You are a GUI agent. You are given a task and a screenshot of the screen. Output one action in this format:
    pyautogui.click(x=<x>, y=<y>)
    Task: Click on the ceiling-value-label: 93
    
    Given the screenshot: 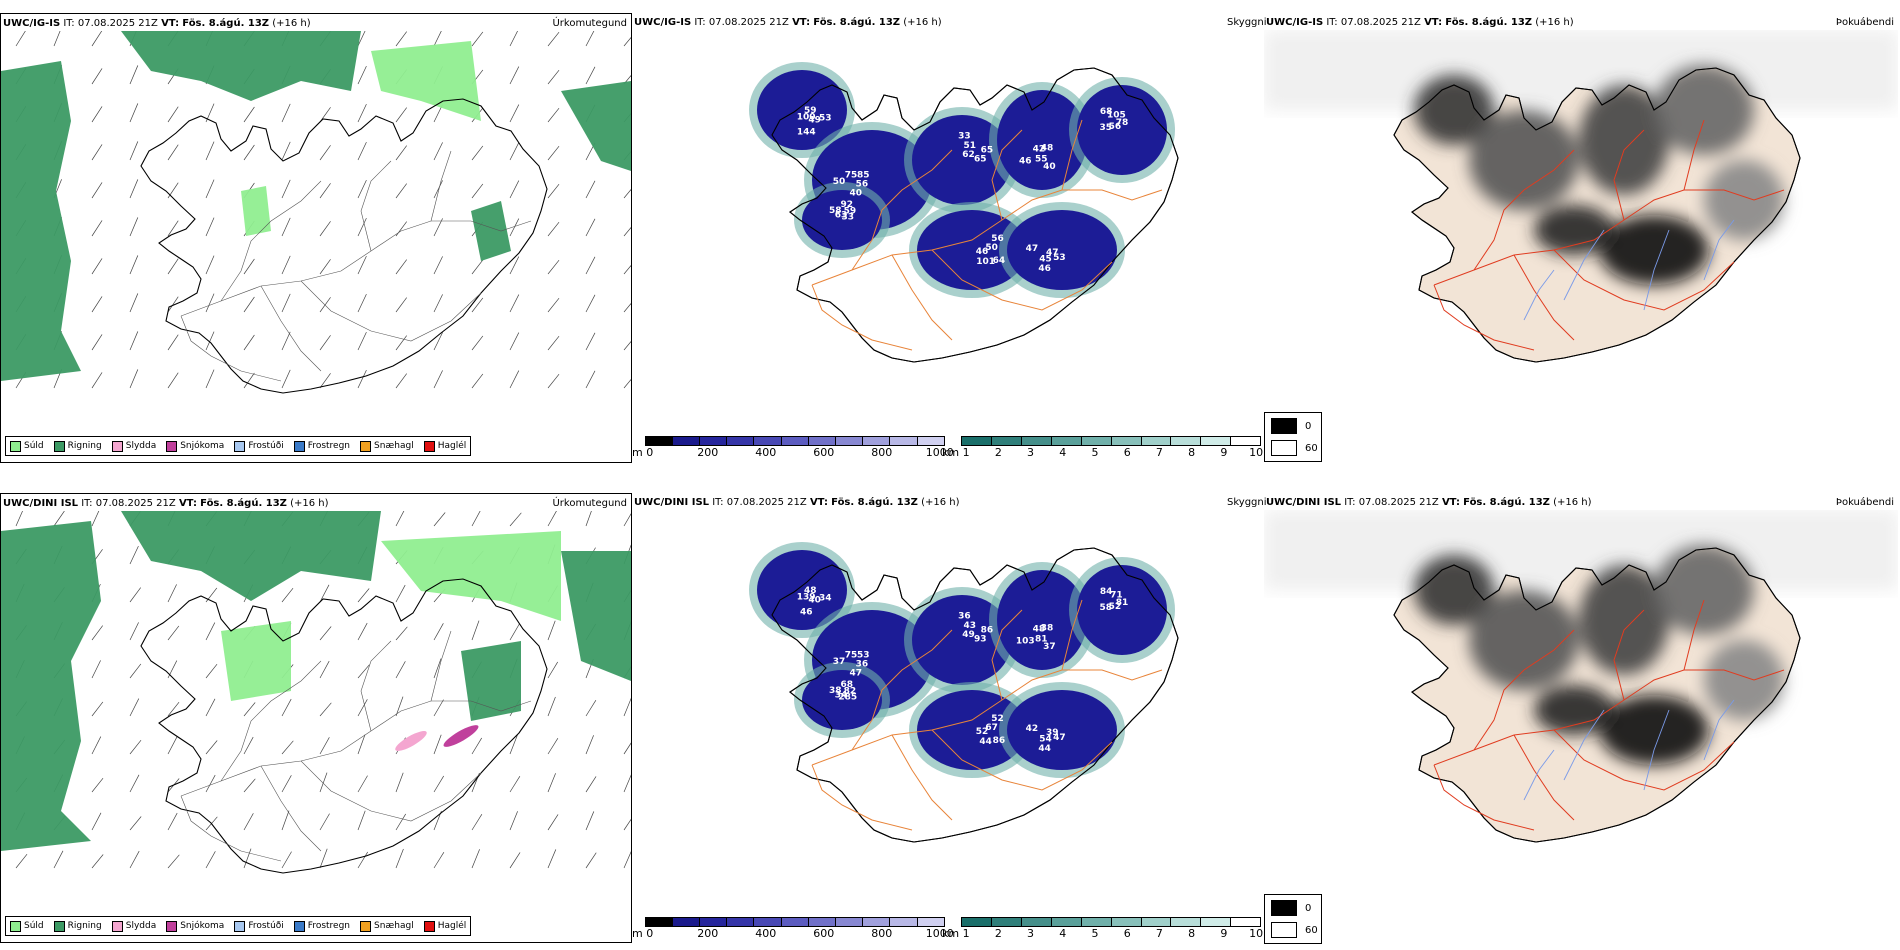 What is the action you would take?
    pyautogui.click(x=980, y=640)
    